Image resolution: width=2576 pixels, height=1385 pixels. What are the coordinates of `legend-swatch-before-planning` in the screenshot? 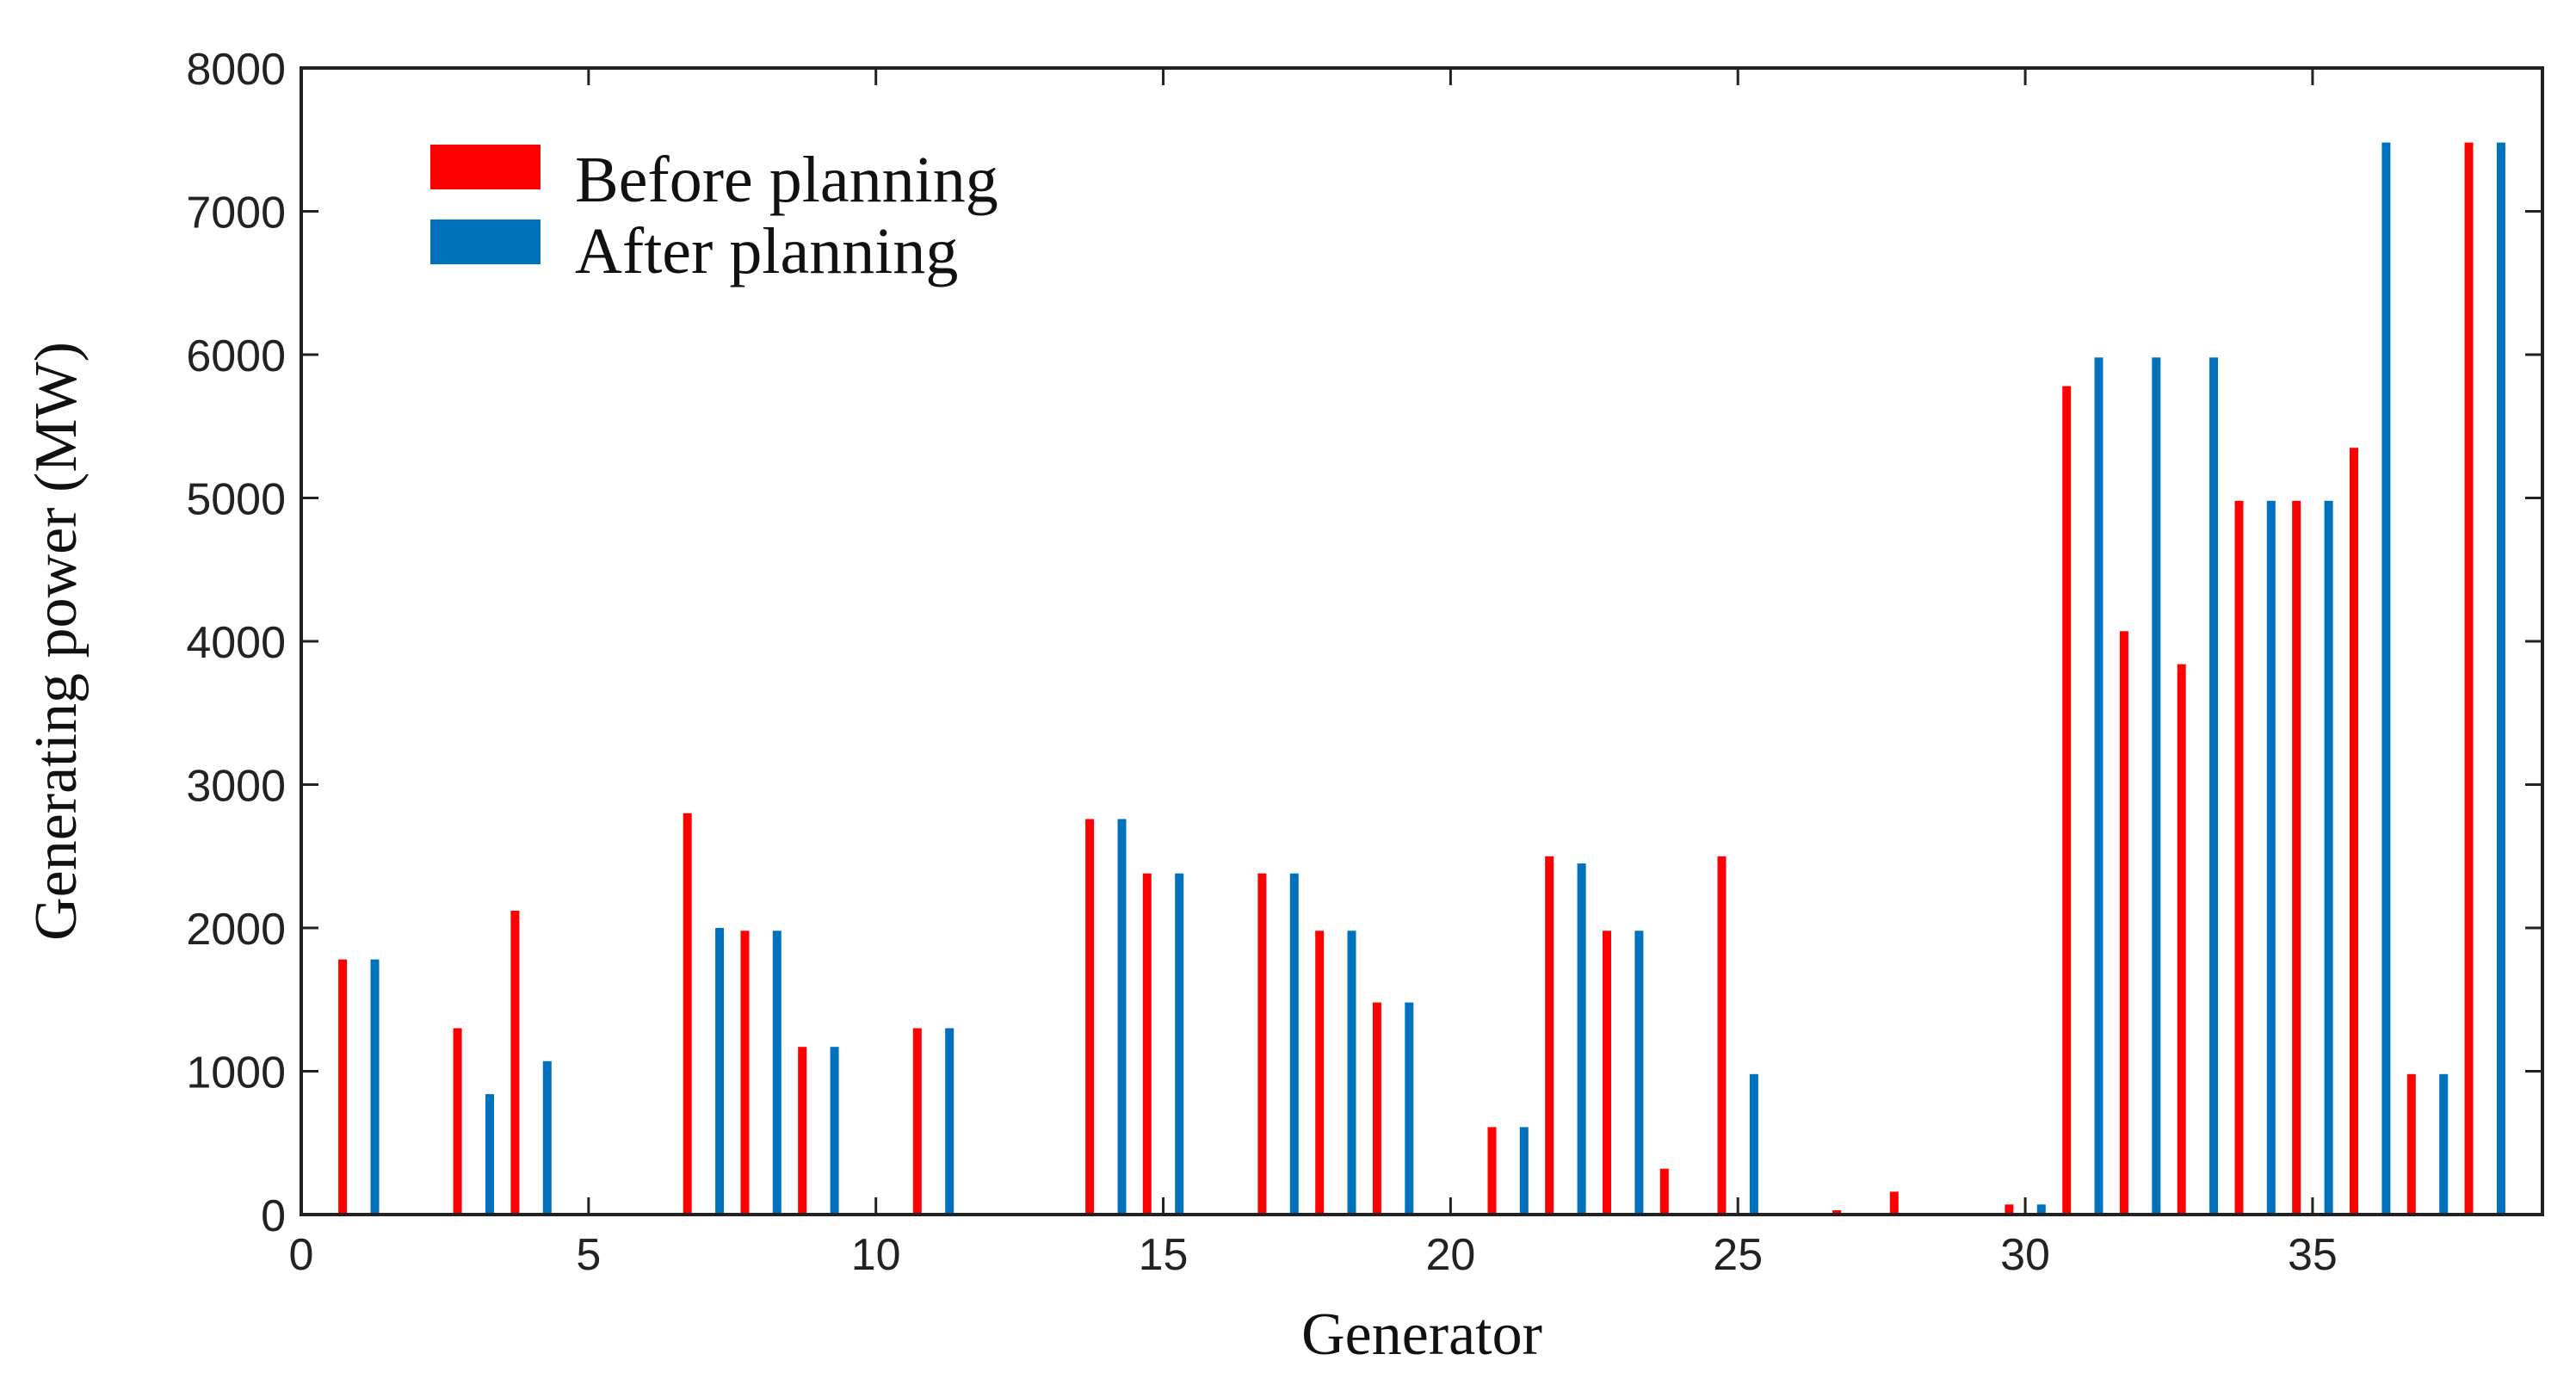 It's located at (485, 167).